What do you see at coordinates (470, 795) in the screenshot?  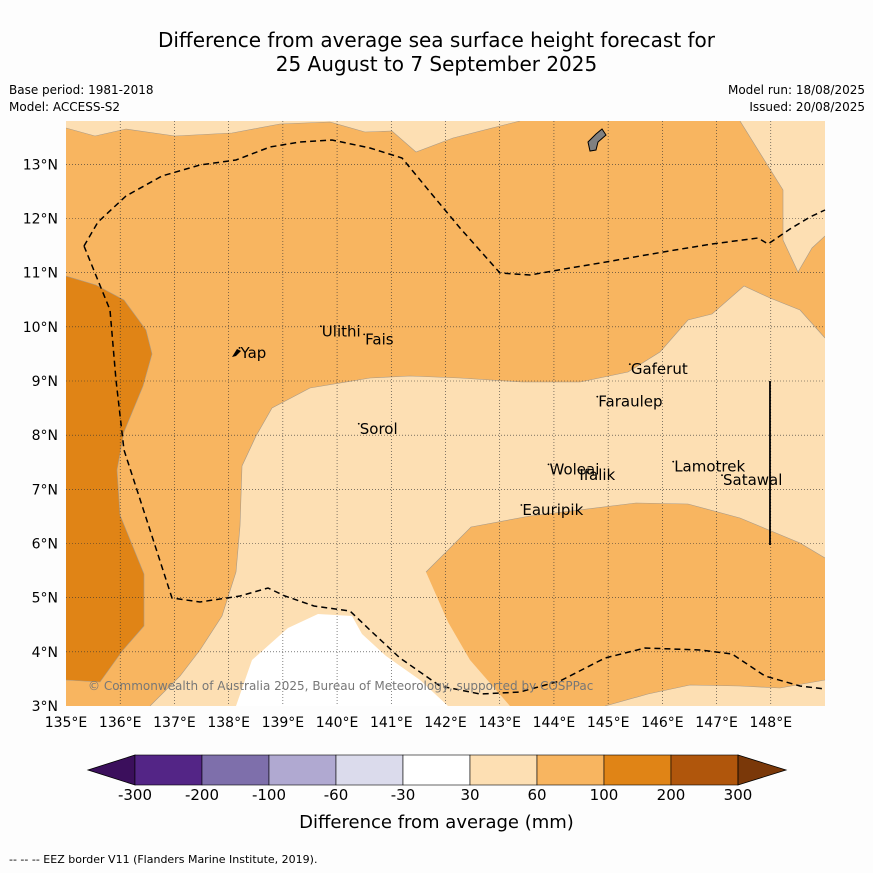 I see `colorbar-tick-label: 30` at bounding box center [470, 795].